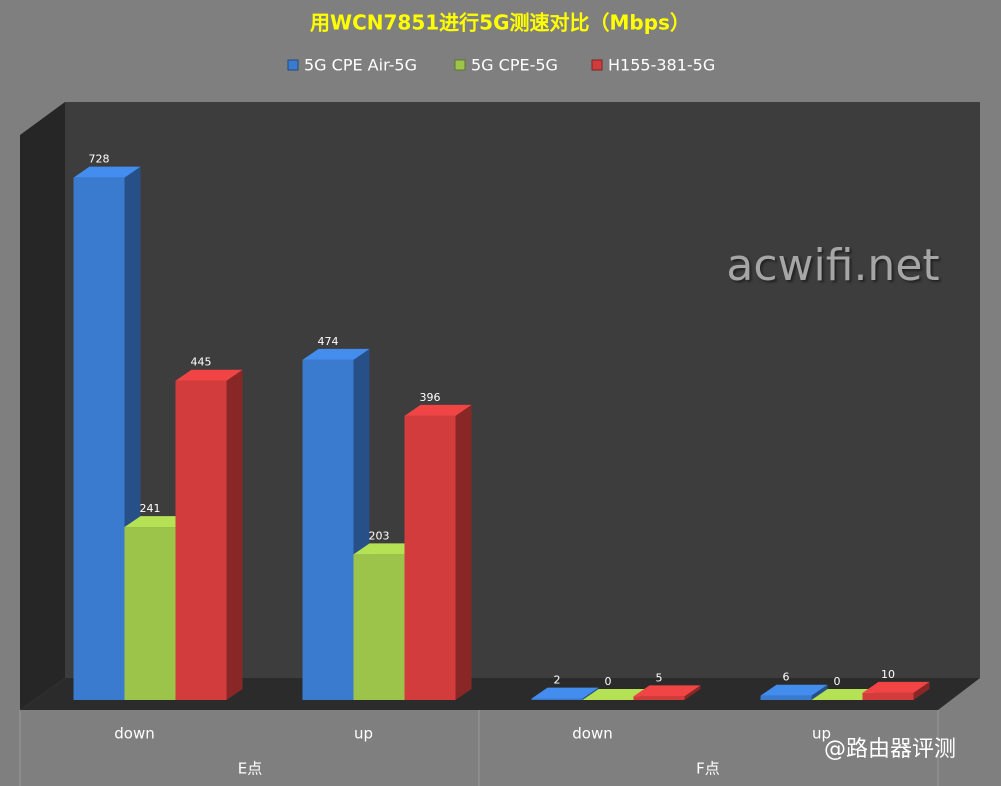  I want to click on group-label: F点, so click(708, 769).